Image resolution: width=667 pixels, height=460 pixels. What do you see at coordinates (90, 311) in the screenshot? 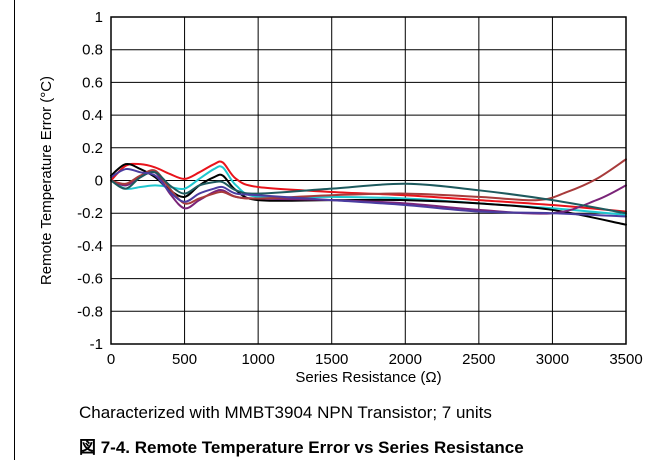
I see `y-tick-label: -0.8` at bounding box center [90, 311].